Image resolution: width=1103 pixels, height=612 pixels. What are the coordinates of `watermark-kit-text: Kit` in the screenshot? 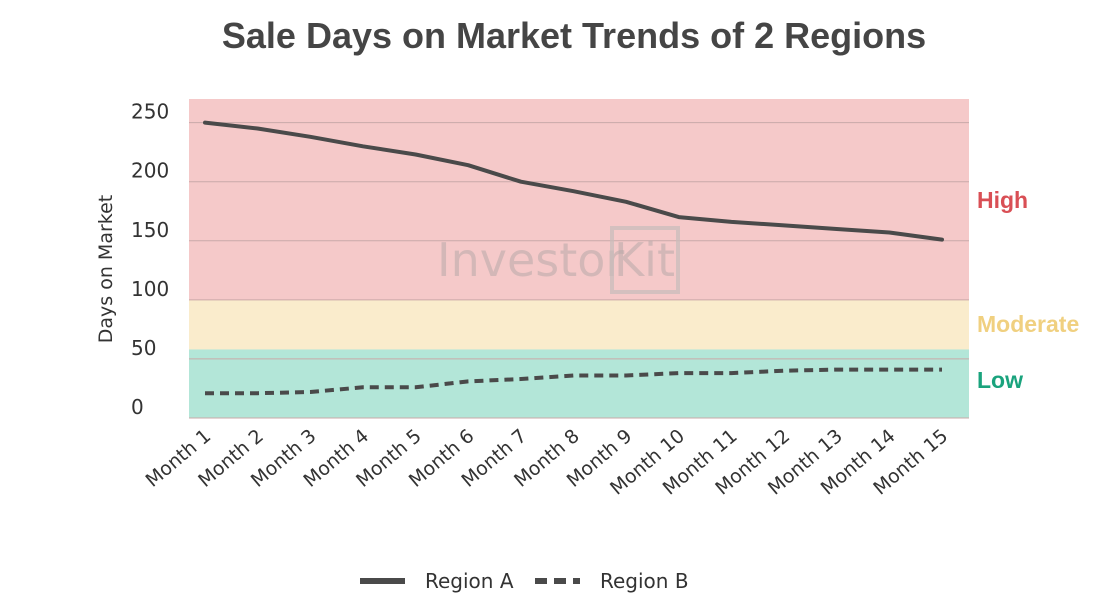 It's located at (644, 260).